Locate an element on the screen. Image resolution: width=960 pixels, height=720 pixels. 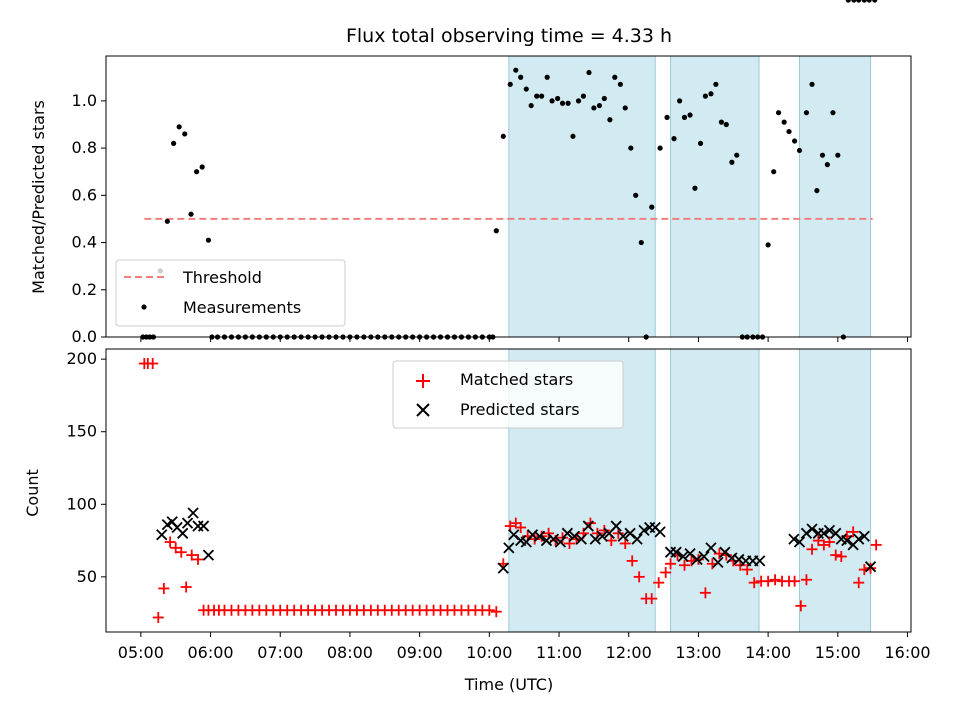
top-x-ticks is located at coordinates (524, 339).